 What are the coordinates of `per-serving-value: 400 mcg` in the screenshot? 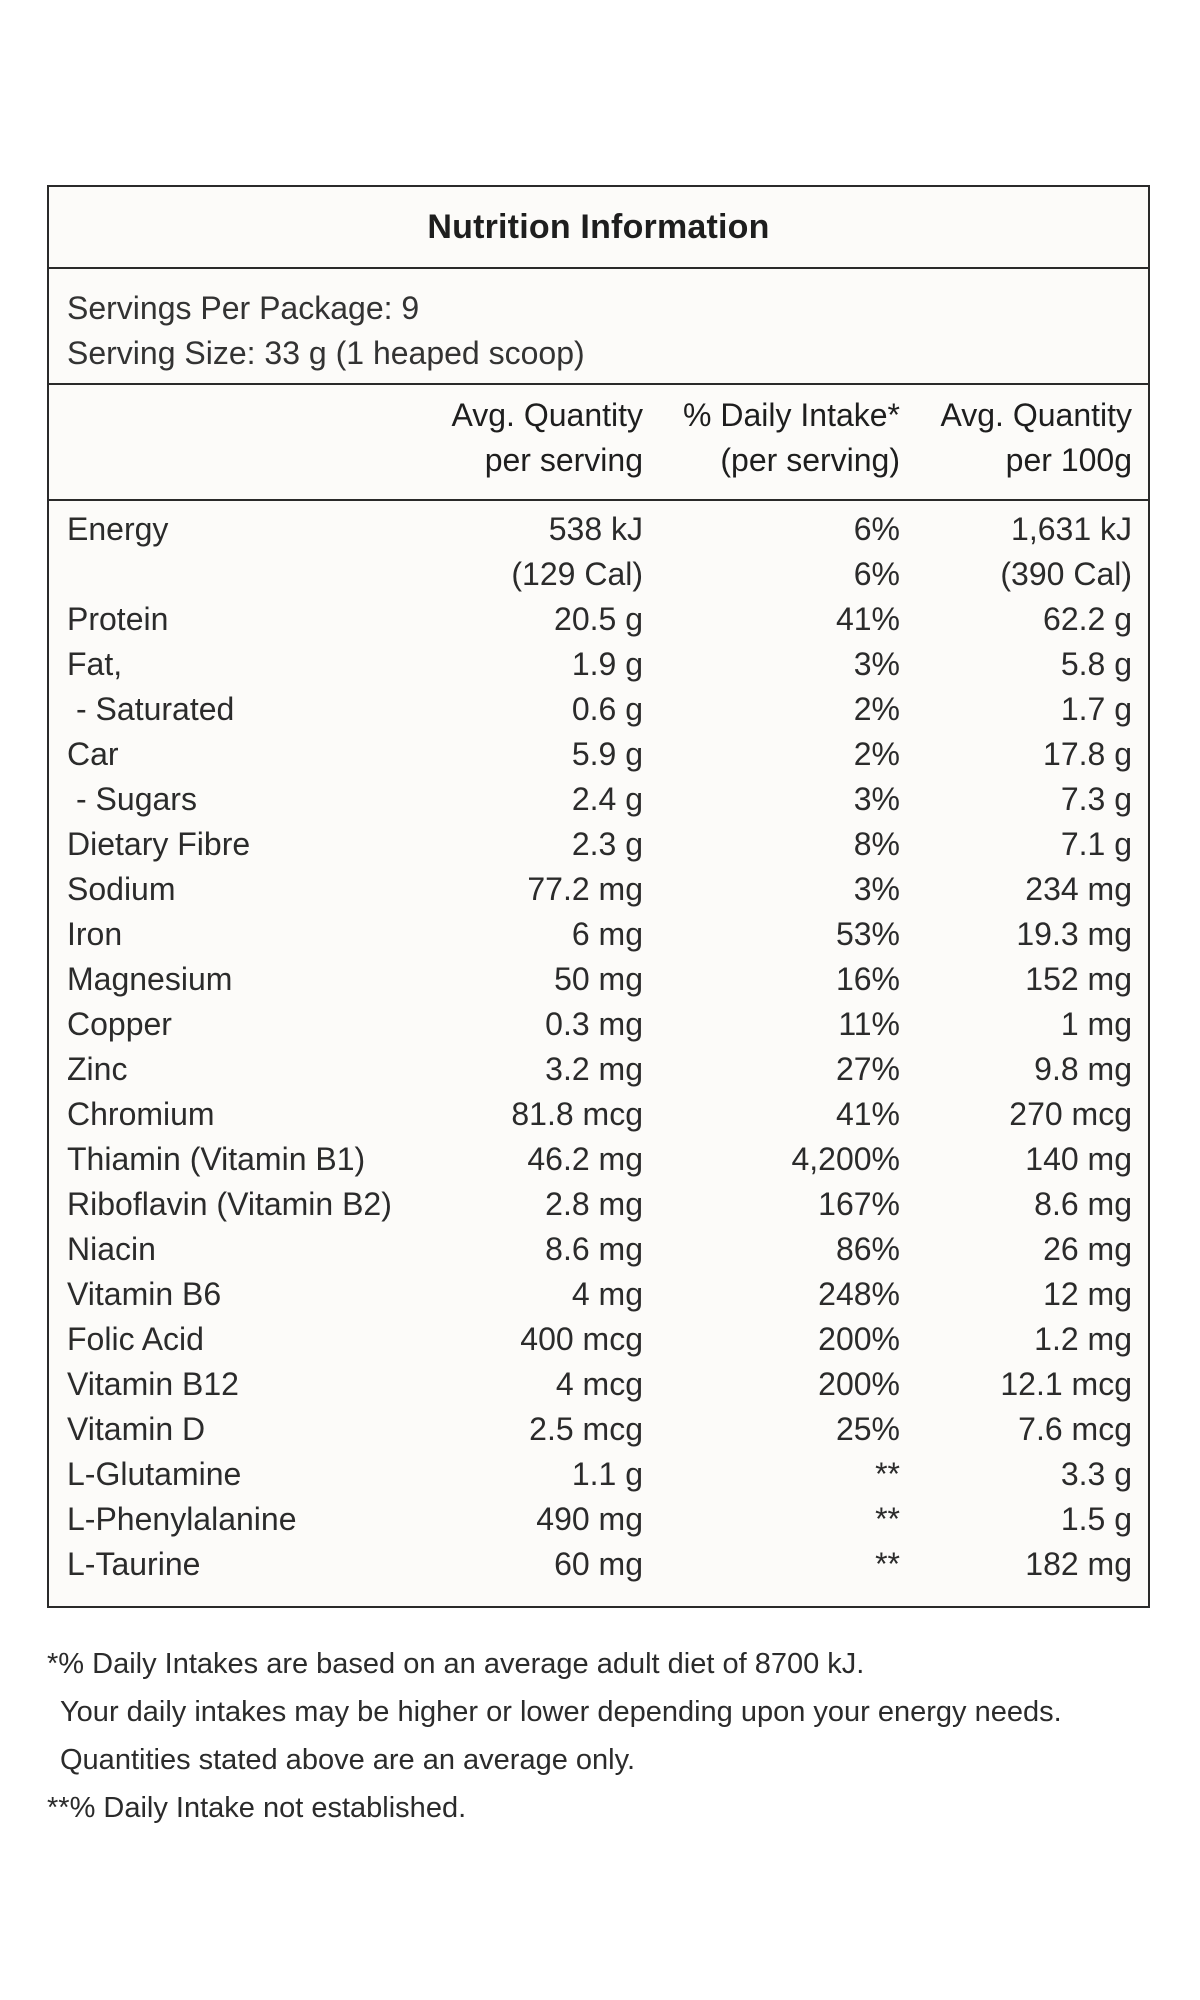 It's located at (581, 1339).